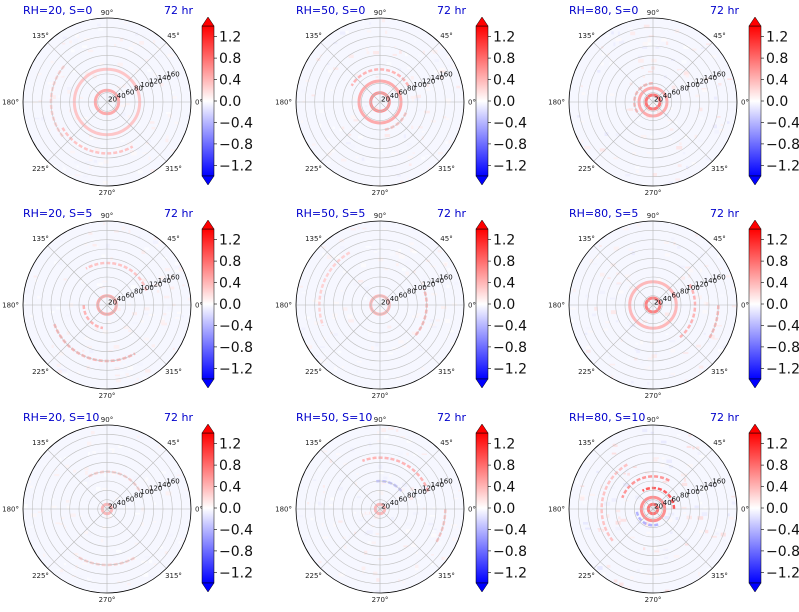 The height and width of the screenshot is (612, 799). I want to click on panel-time-label: 72 hr, so click(724, 417).